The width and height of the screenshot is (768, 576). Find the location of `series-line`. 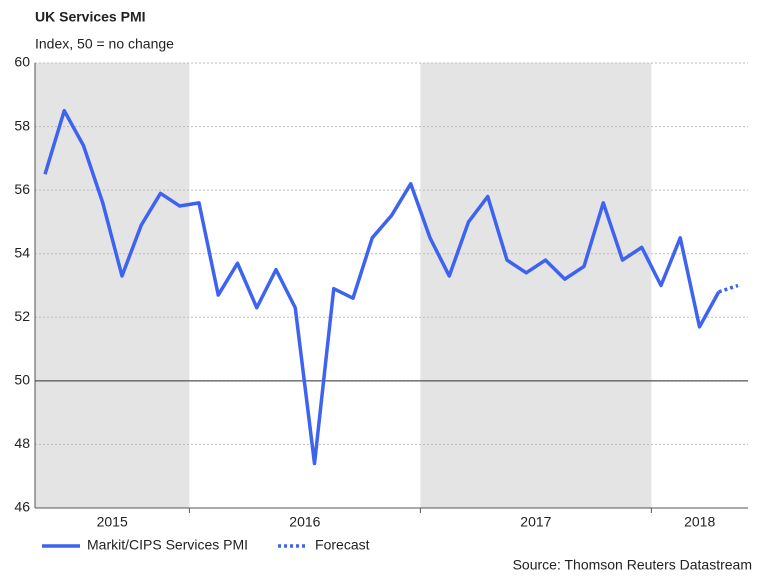

series-line is located at coordinates (728, 288).